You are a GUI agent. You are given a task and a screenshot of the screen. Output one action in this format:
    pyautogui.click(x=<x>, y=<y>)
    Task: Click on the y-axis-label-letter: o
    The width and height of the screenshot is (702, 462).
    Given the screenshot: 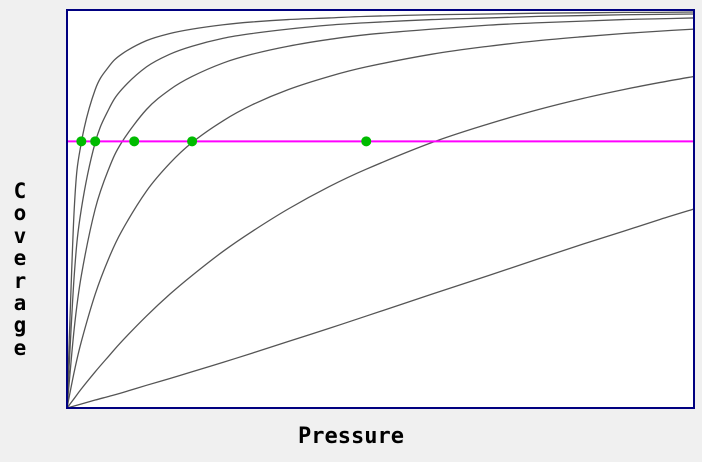 What is the action you would take?
    pyautogui.click(x=20, y=213)
    